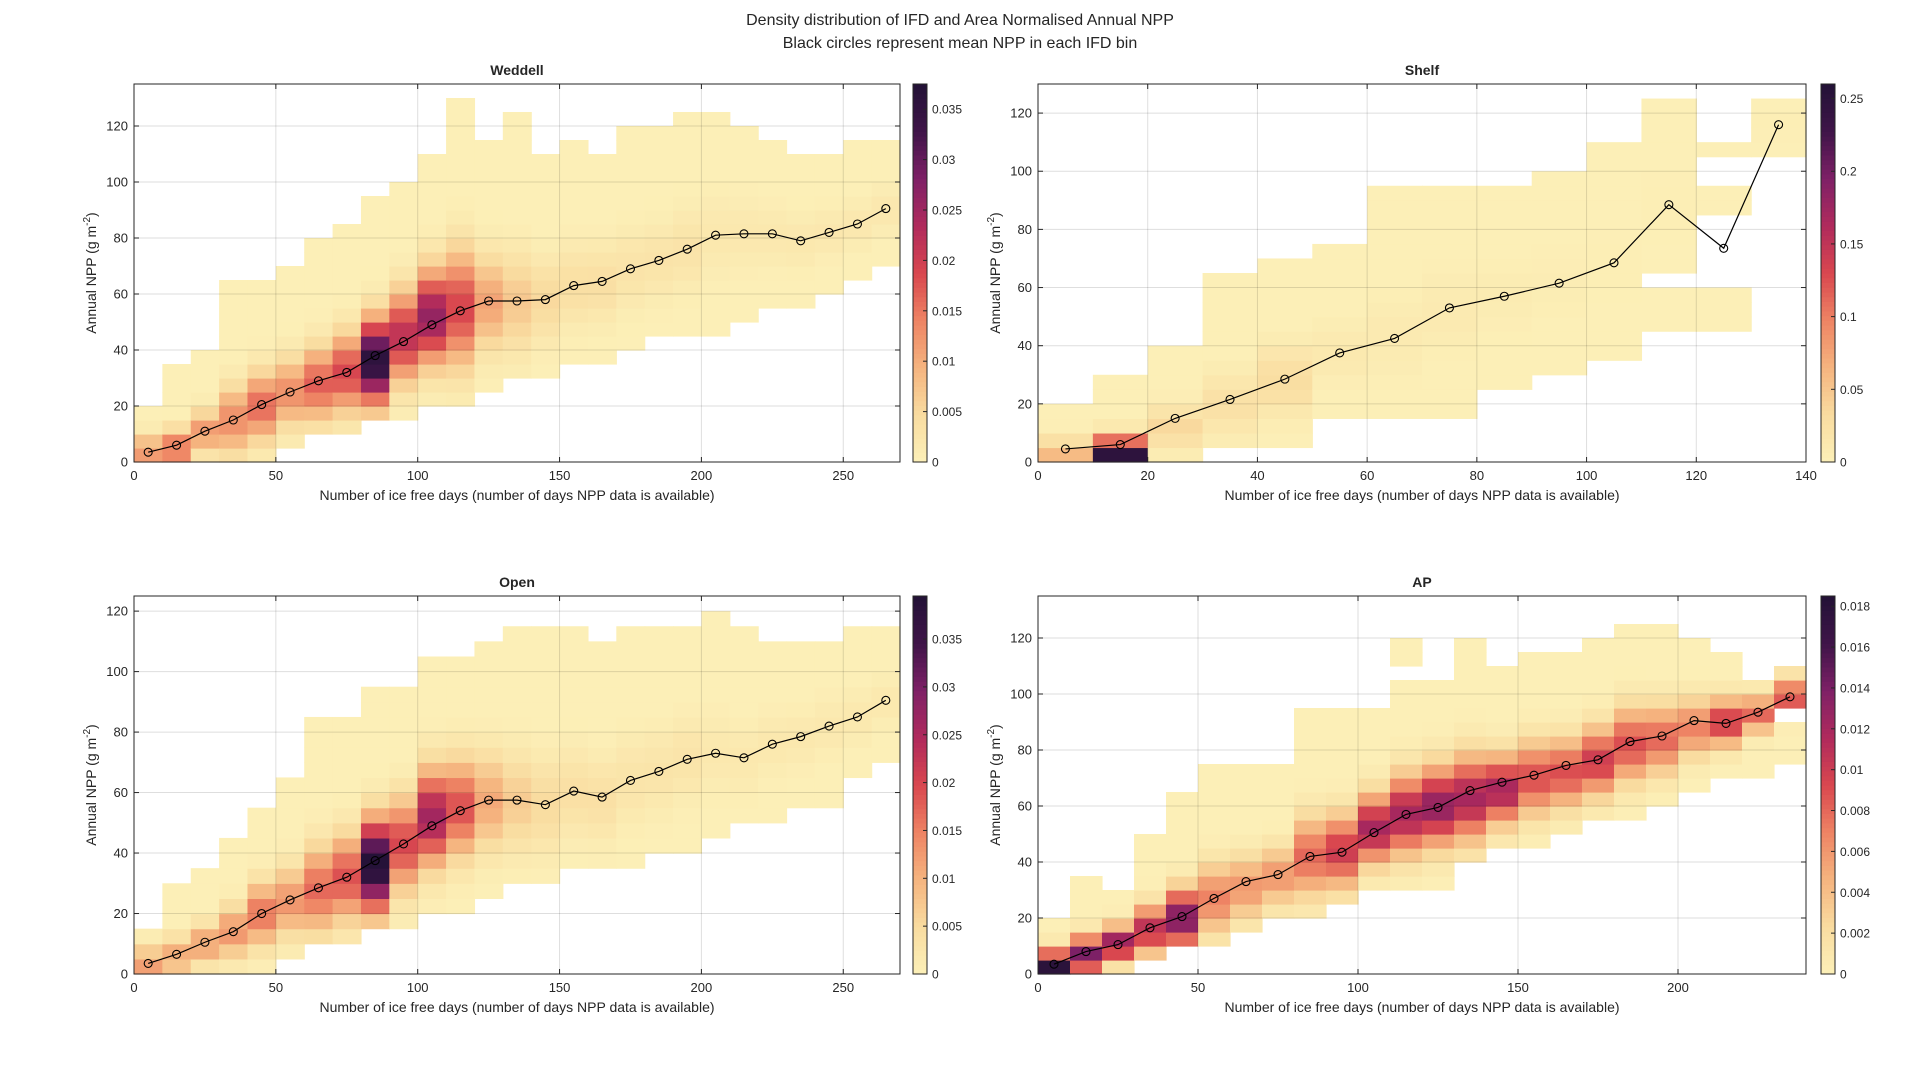 This screenshot has height=1083, width=1920. What do you see at coordinates (1021, 694) in the screenshot?
I see `y-tick-label: 100` at bounding box center [1021, 694].